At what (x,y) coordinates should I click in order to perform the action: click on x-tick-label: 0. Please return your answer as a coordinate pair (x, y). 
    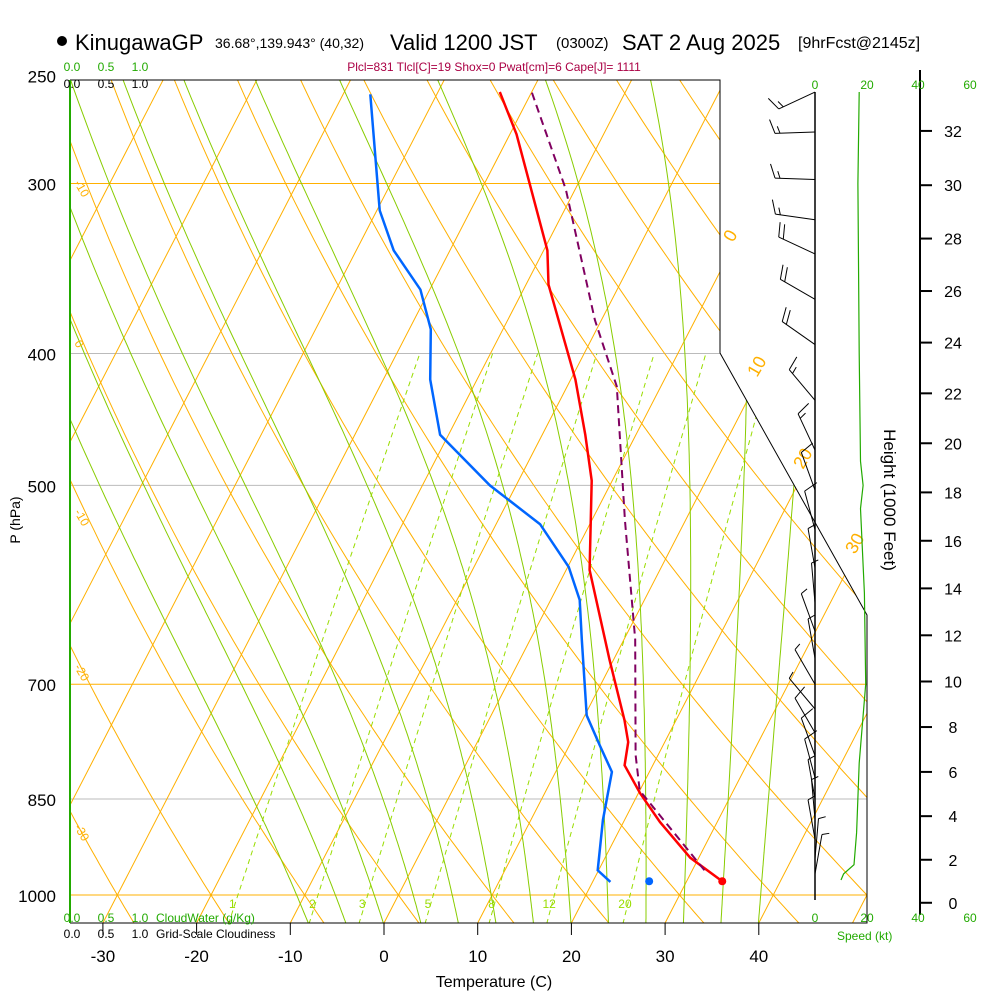
    Looking at the image, I should click on (383, 956).